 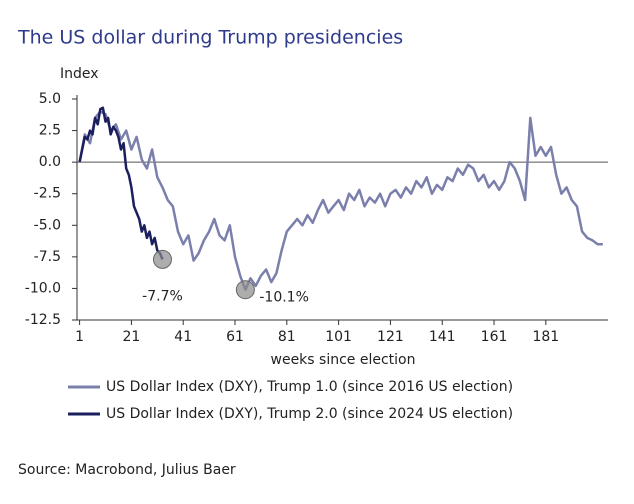 What do you see at coordinates (50, 162) in the screenshot?
I see `y-tick-label: 0.0` at bounding box center [50, 162].